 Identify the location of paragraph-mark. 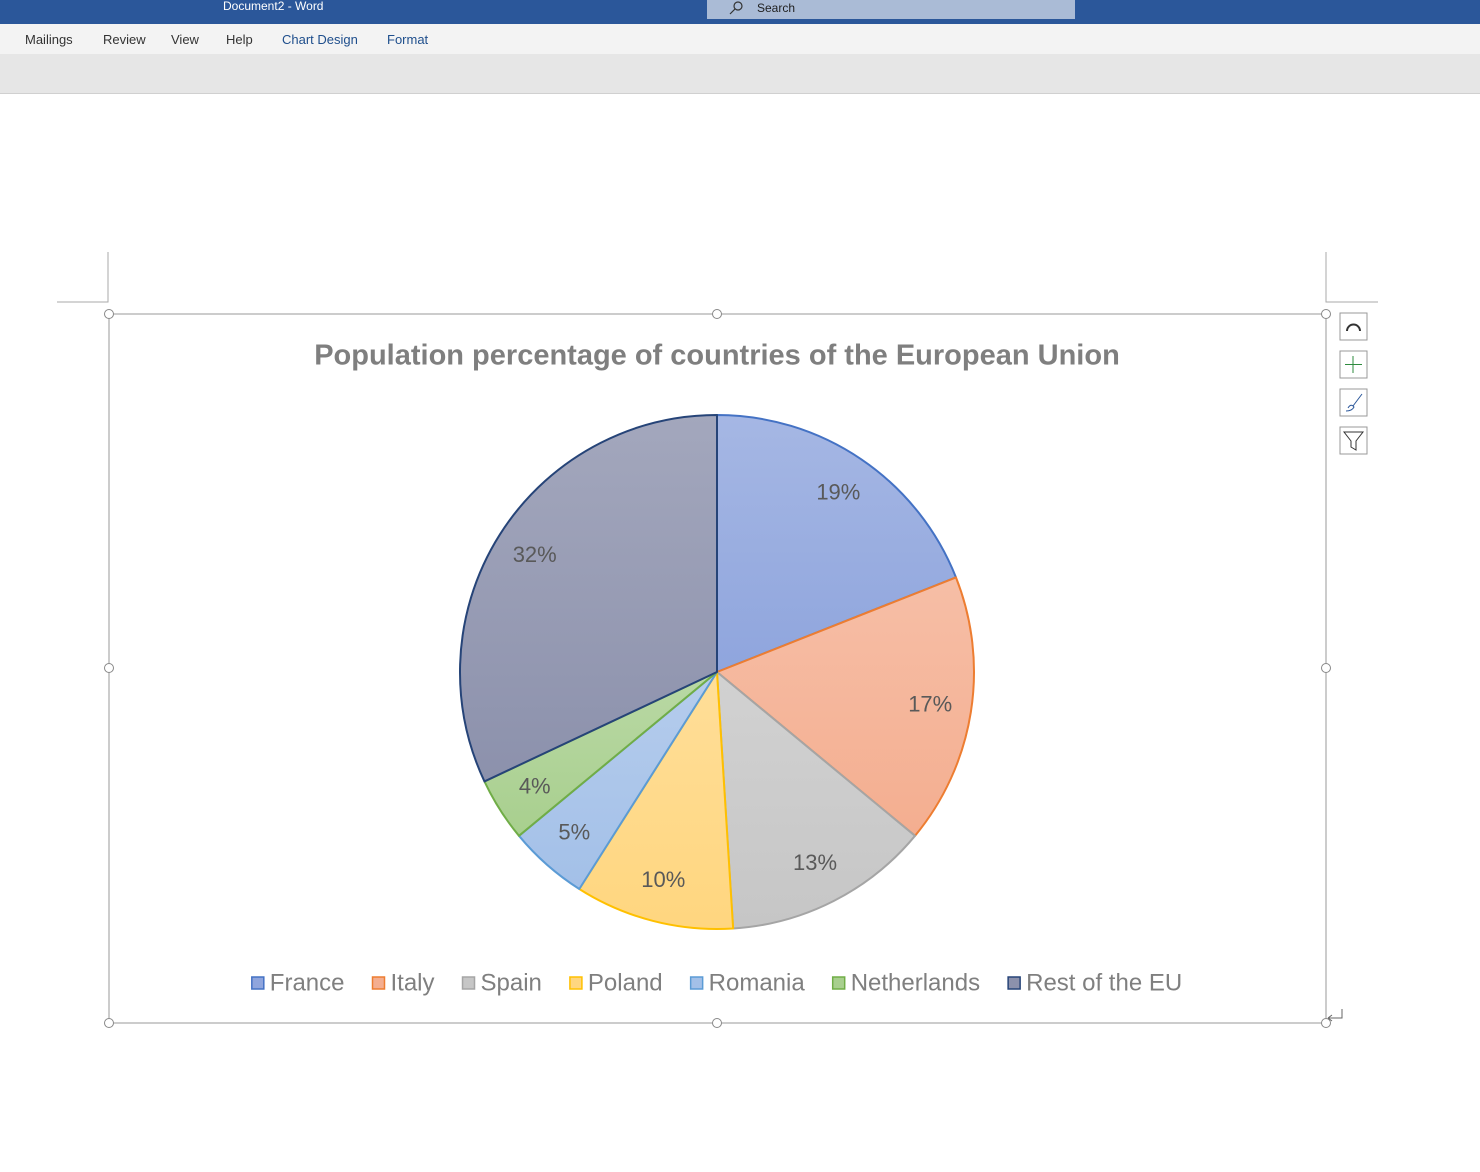
(1335, 1015).